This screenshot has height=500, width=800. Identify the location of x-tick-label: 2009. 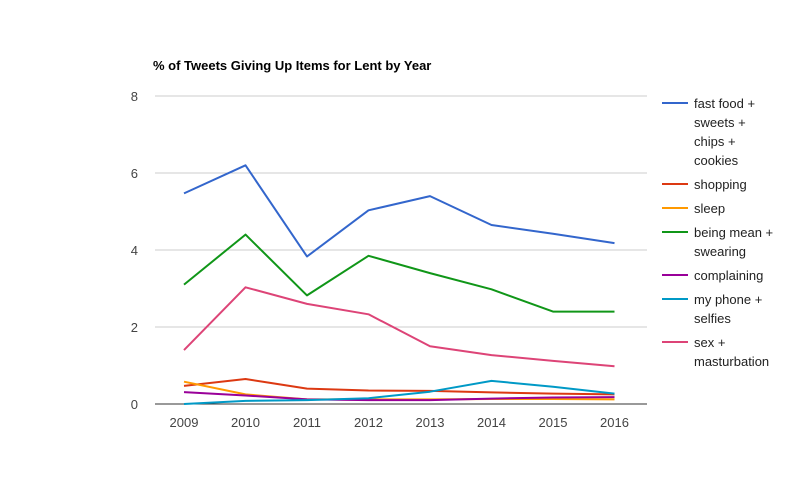
(184, 422).